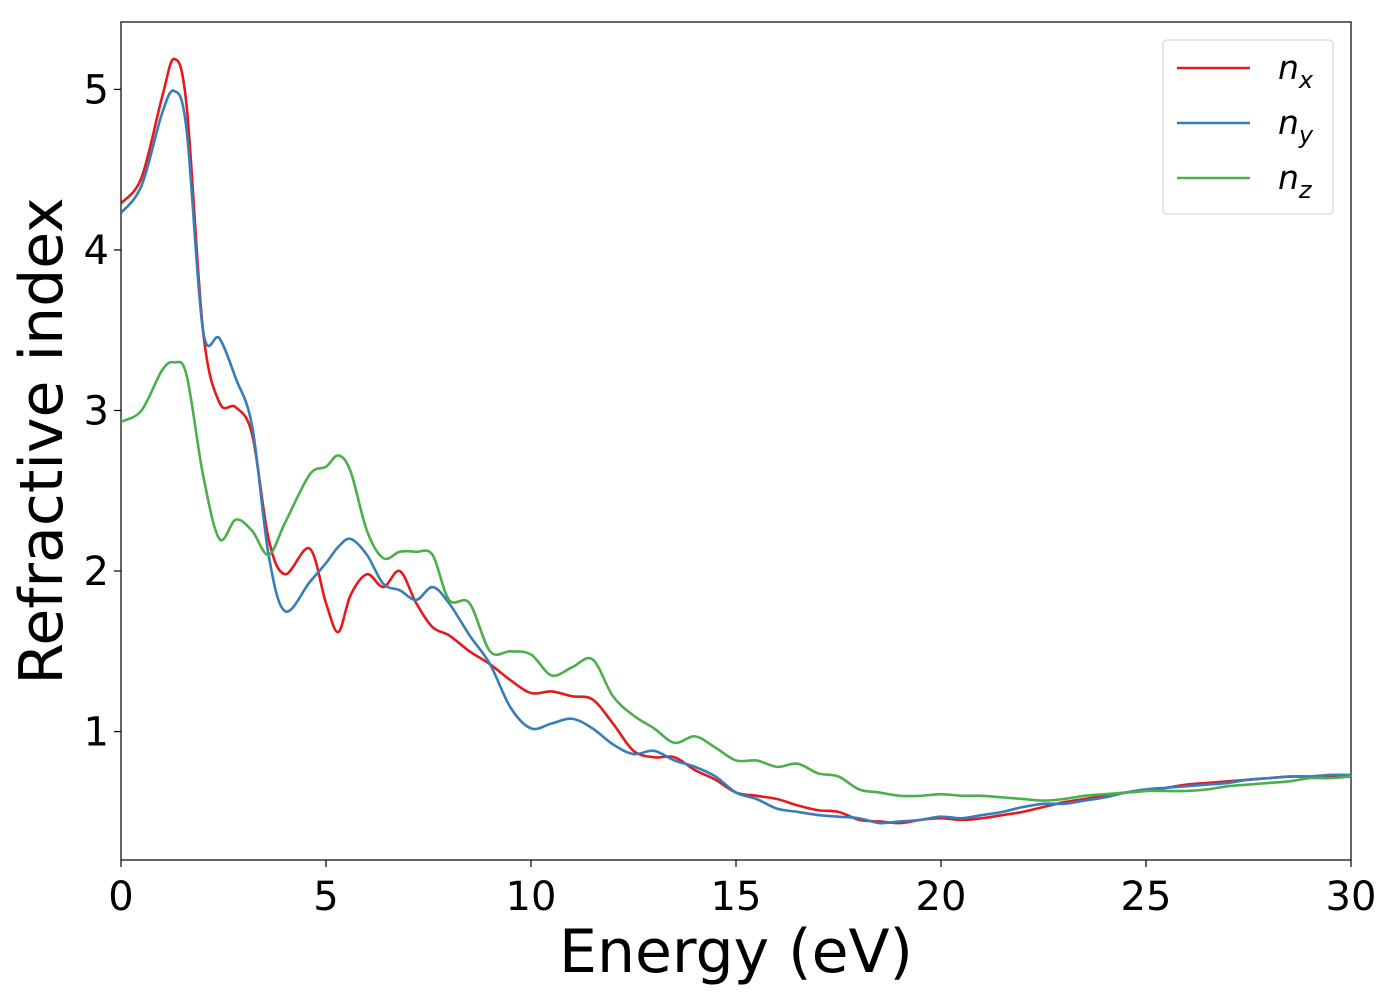 The width and height of the screenshot is (1400, 1000). Describe the element at coordinates (96, 733) in the screenshot. I see `y-tick-label: 1` at that location.